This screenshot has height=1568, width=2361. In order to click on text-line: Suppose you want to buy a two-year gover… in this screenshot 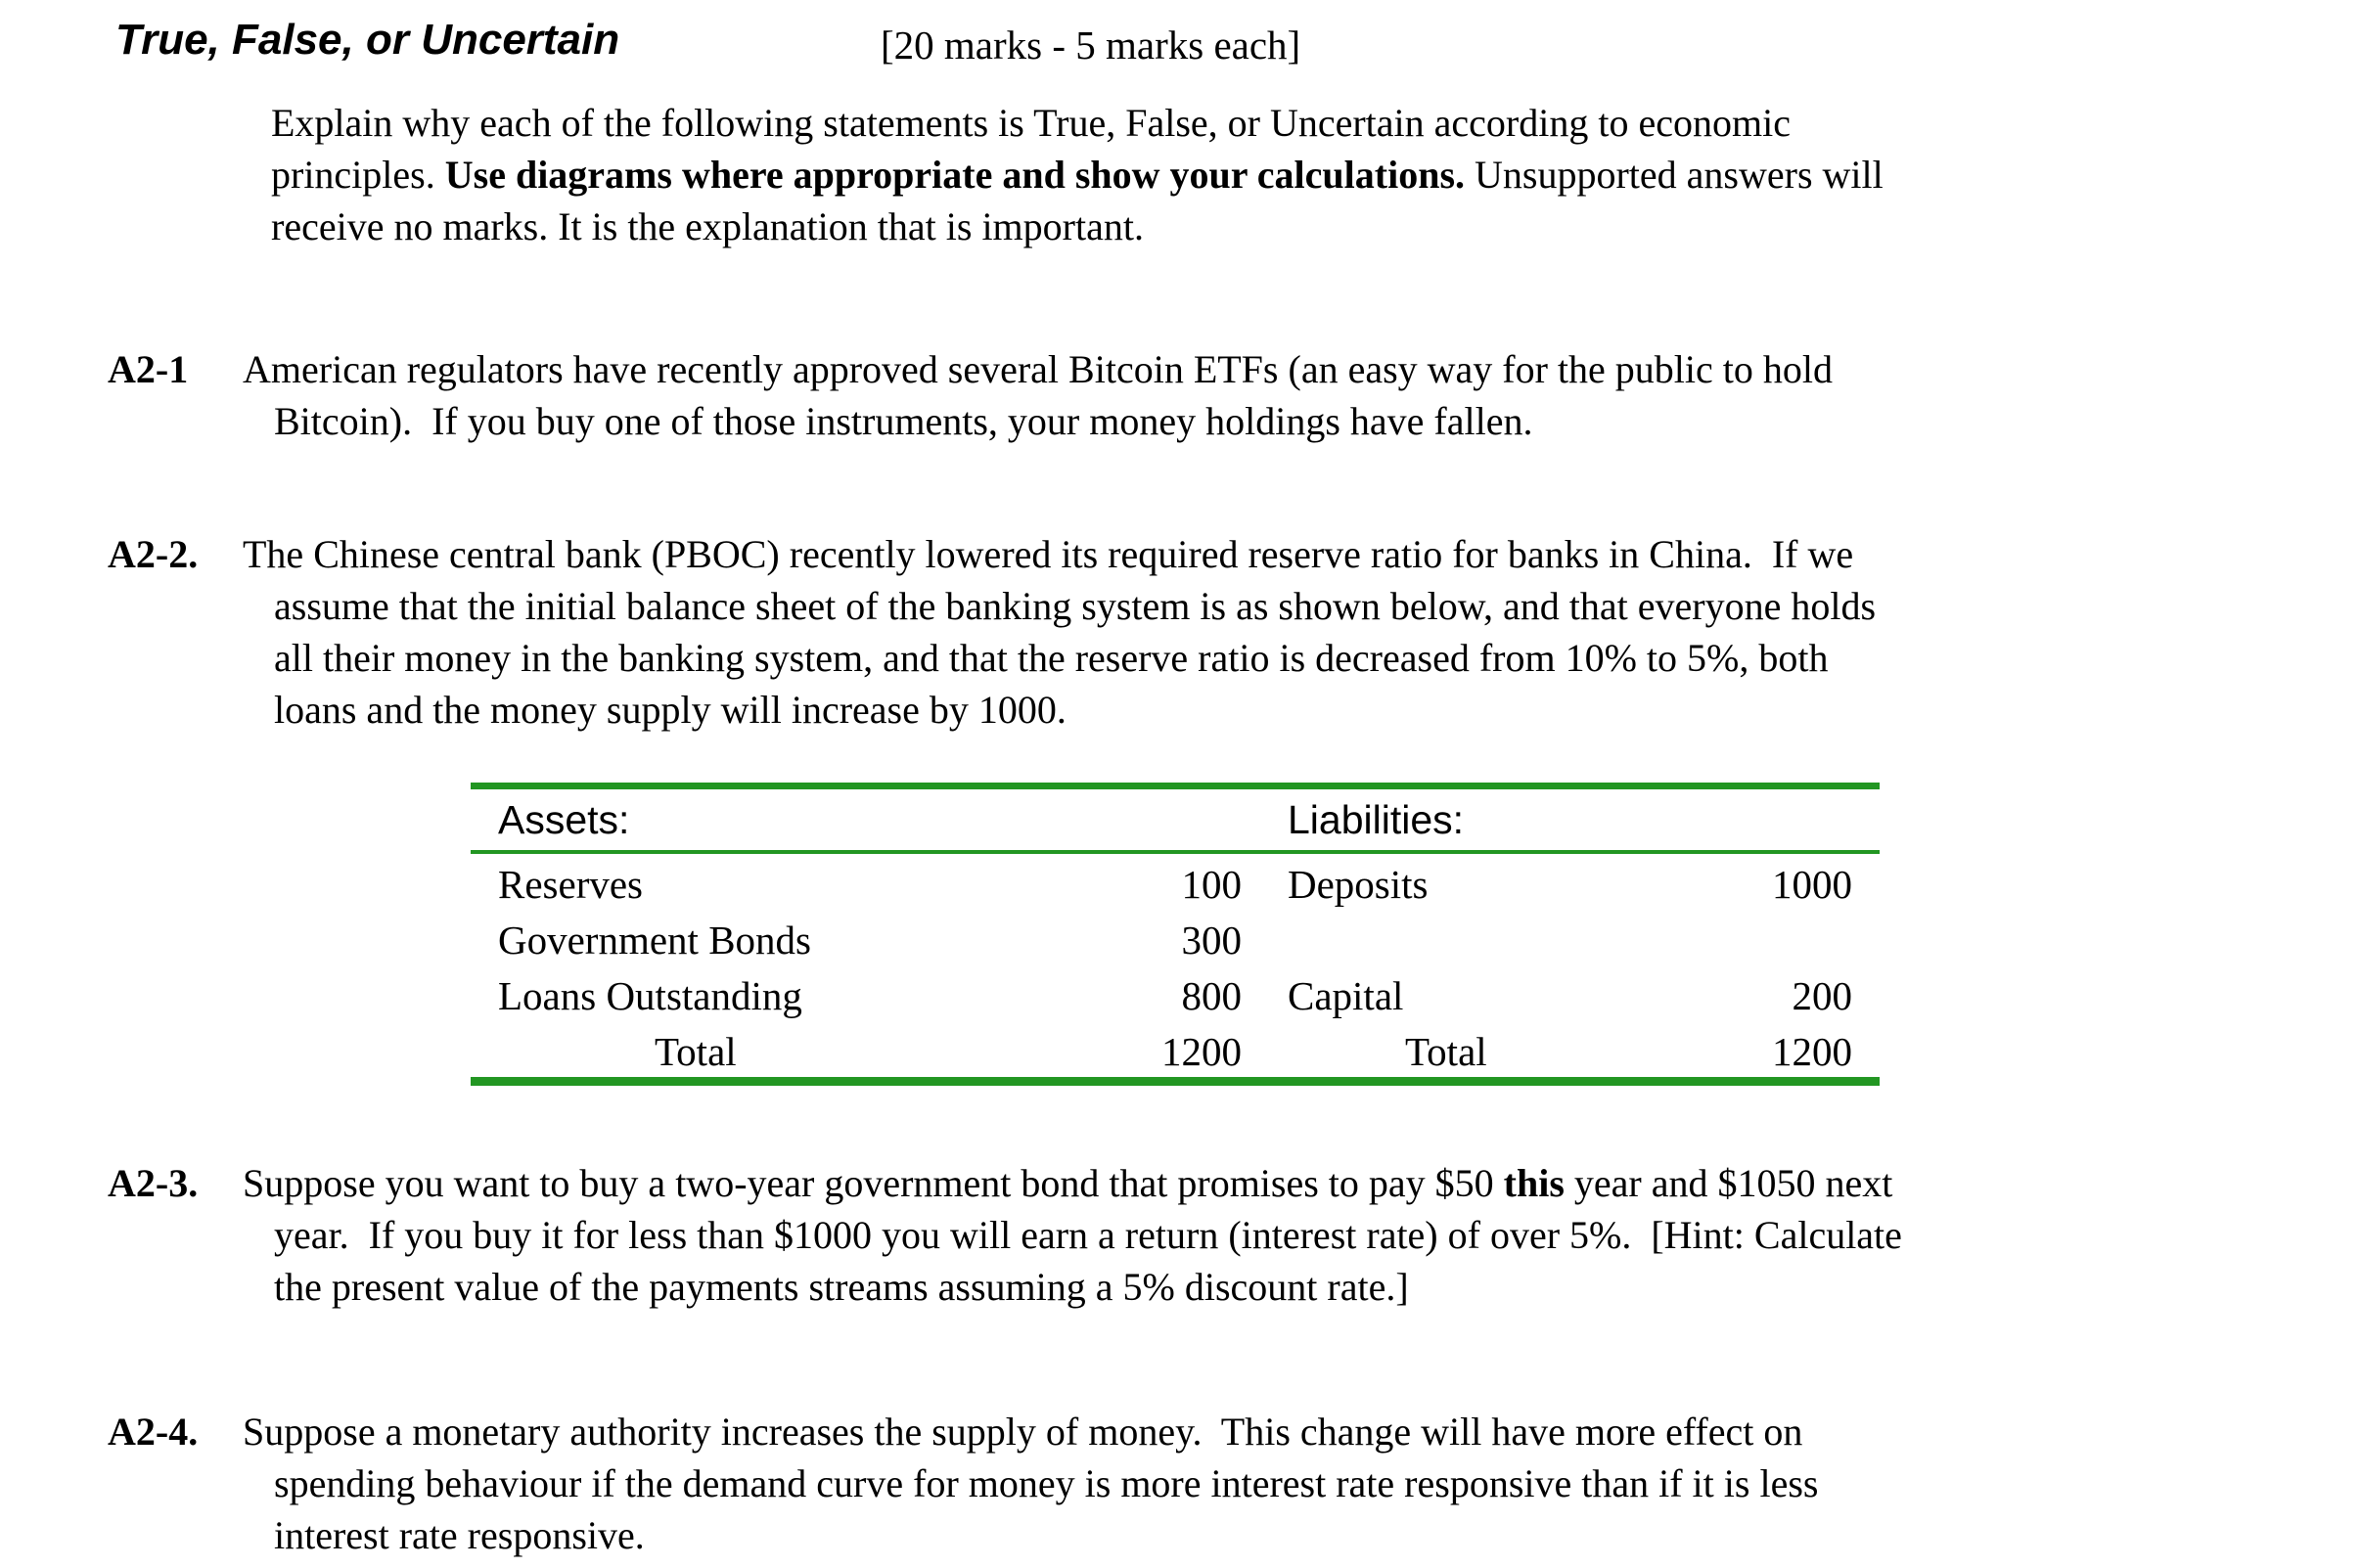, I will do `click(1072, 1183)`.